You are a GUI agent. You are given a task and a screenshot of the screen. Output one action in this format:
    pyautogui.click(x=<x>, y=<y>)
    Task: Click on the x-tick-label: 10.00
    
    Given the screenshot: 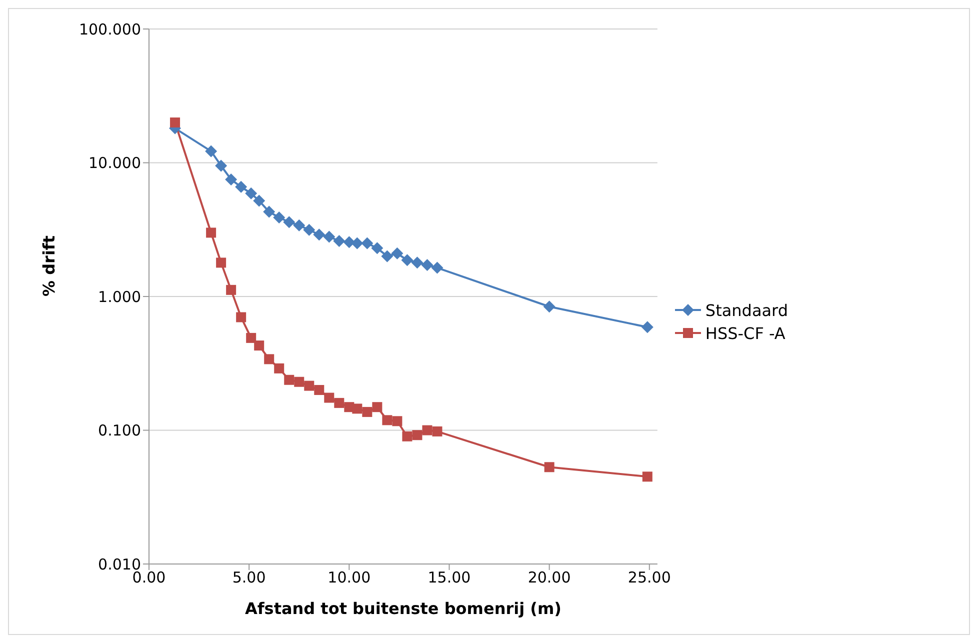 What is the action you would take?
    pyautogui.click(x=349, y=577)
    